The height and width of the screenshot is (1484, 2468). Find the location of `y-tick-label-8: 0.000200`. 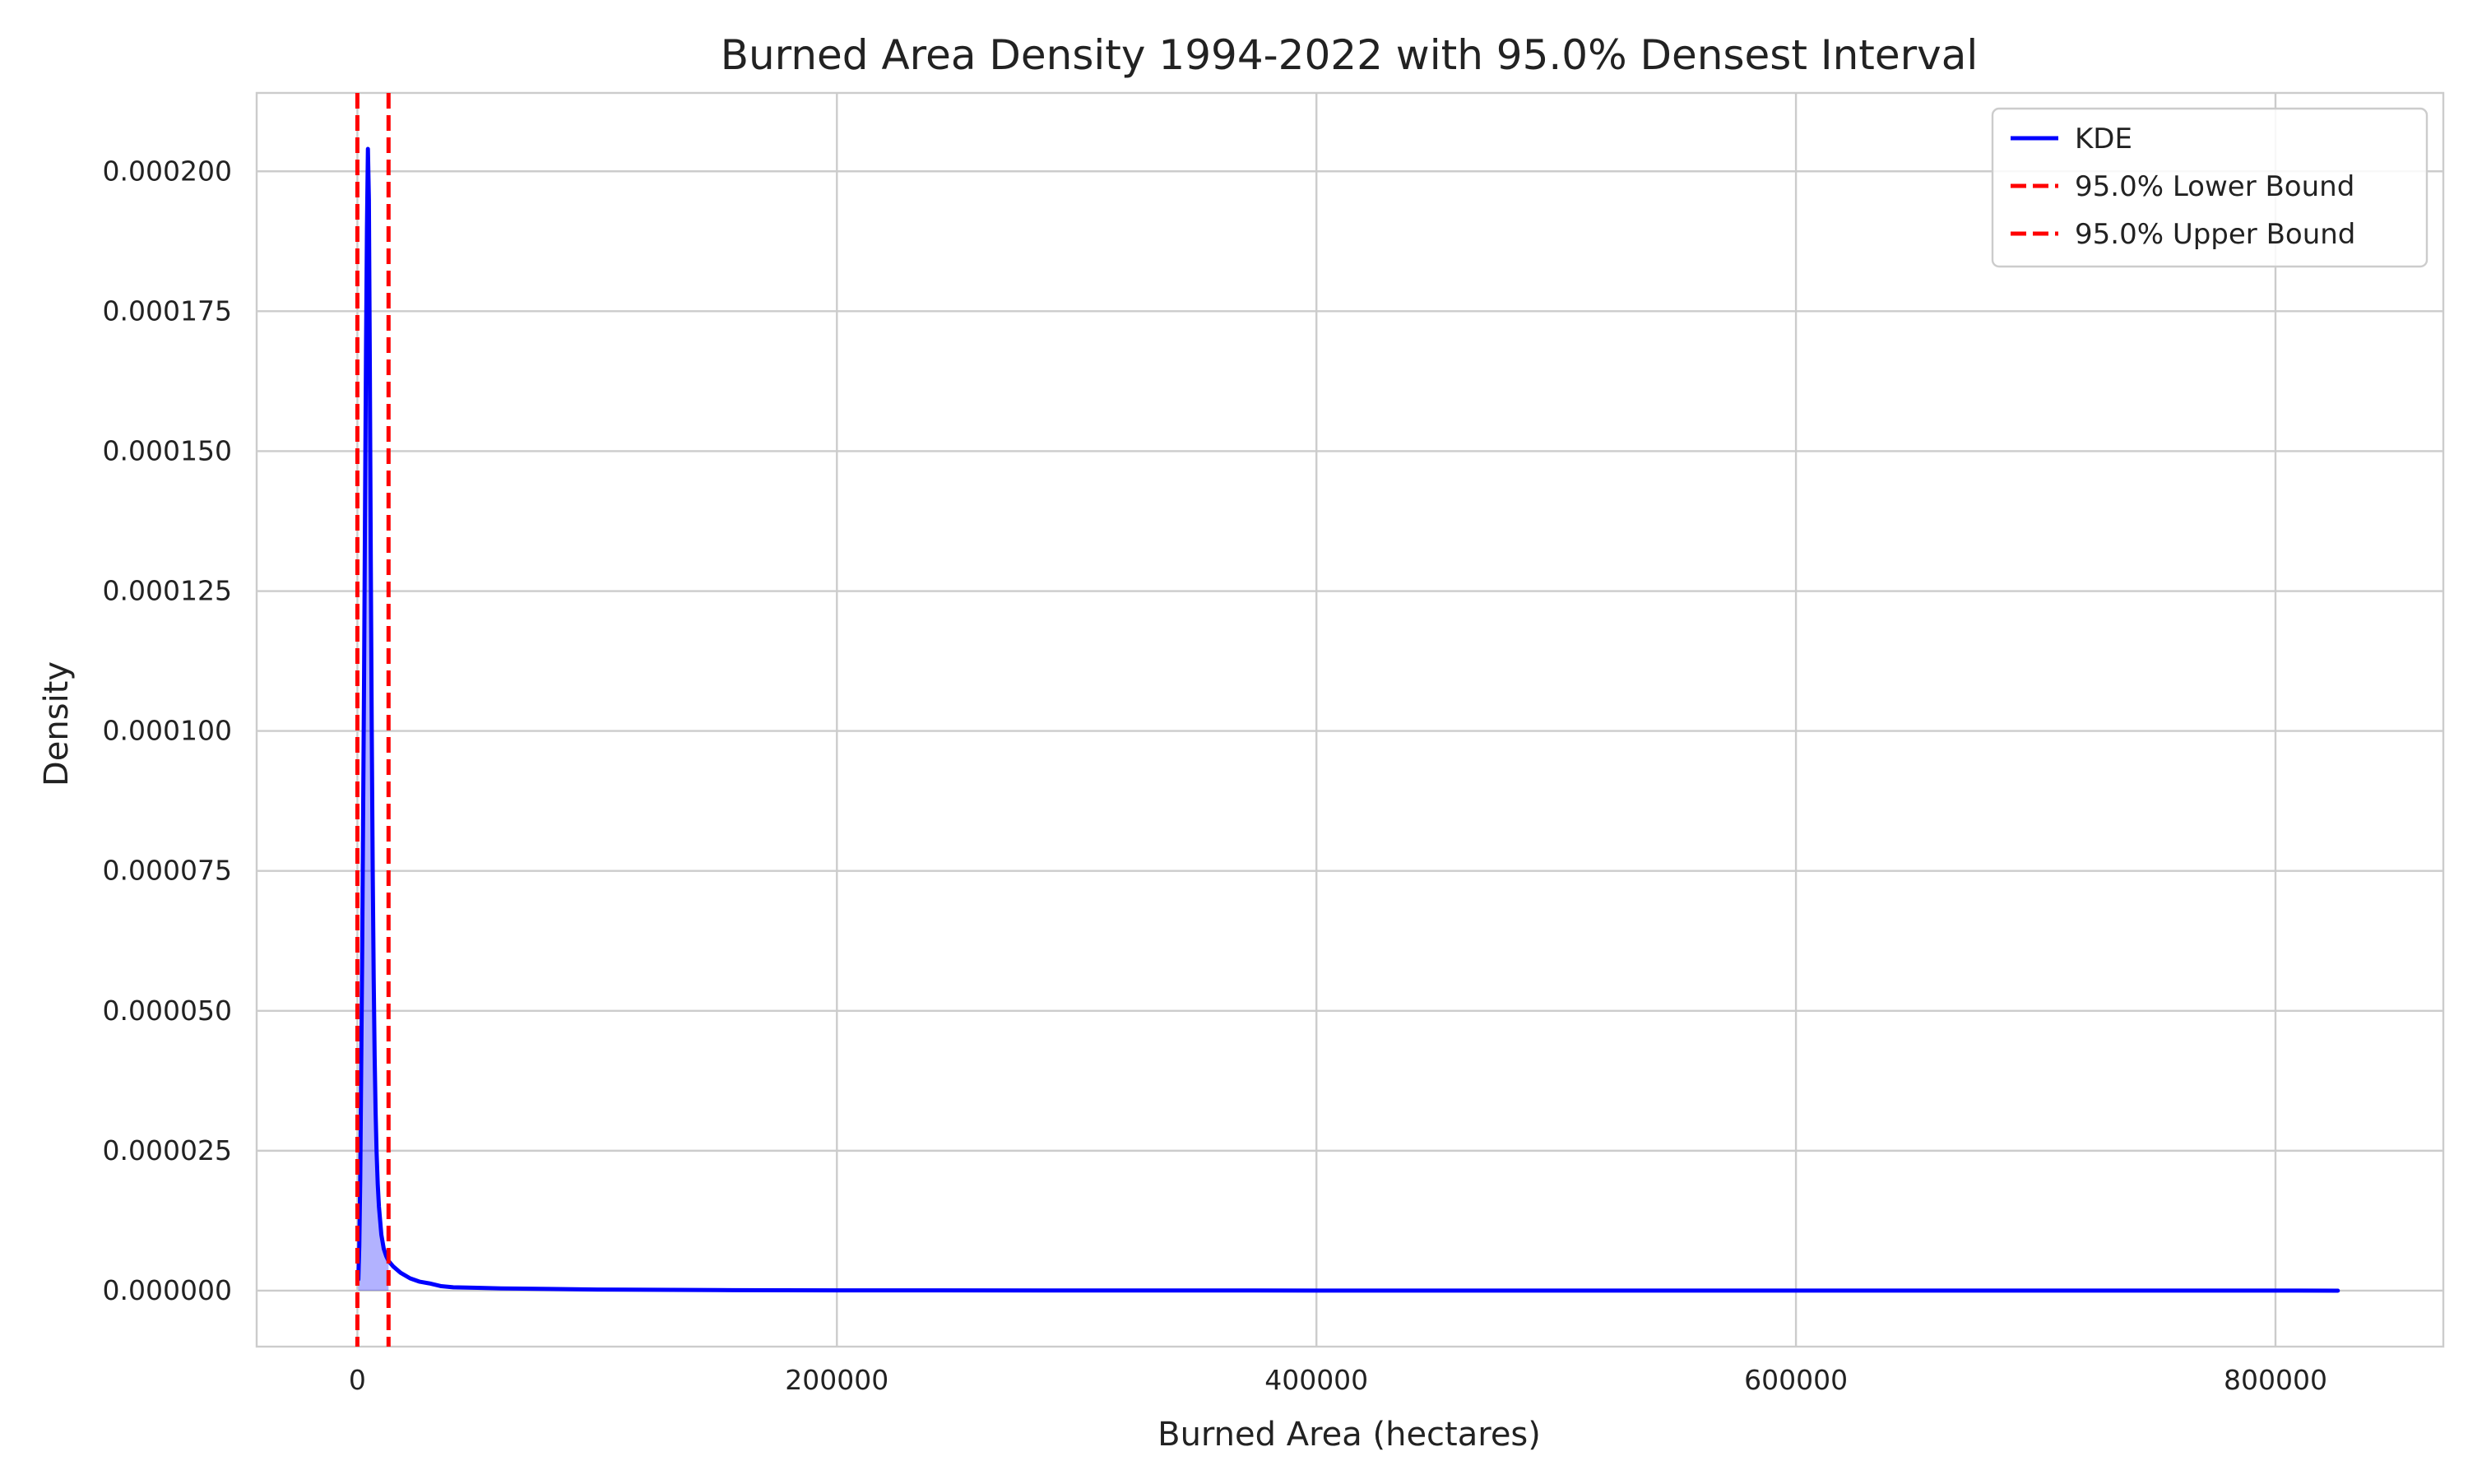

y-tick-label-8: 0.000200 is located at coordinates (167, 171).